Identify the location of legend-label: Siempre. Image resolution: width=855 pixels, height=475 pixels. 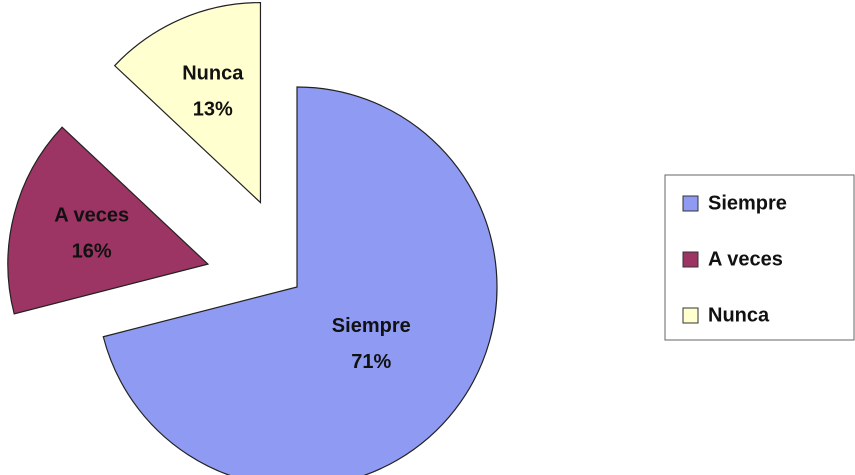
(747, 203).